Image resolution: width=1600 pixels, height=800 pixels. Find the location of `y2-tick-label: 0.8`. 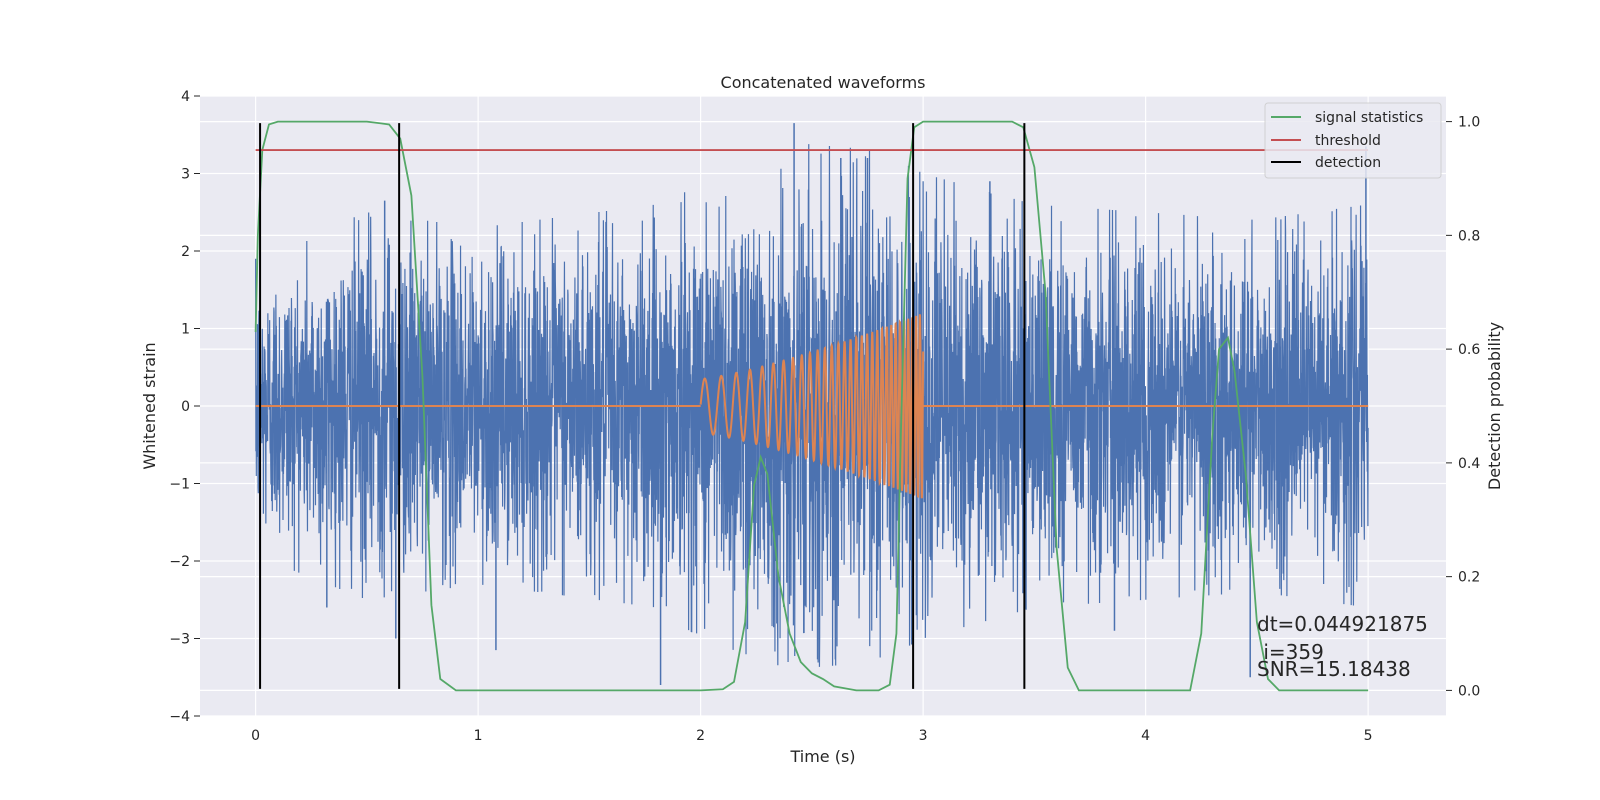

y2-tick-label: 0.8 is located at coordinates (1469, 236).